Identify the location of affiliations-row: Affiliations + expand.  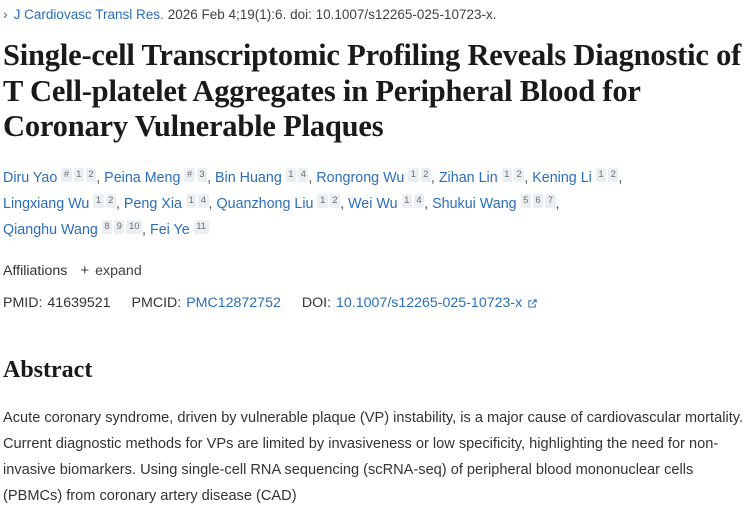
(375, 271).